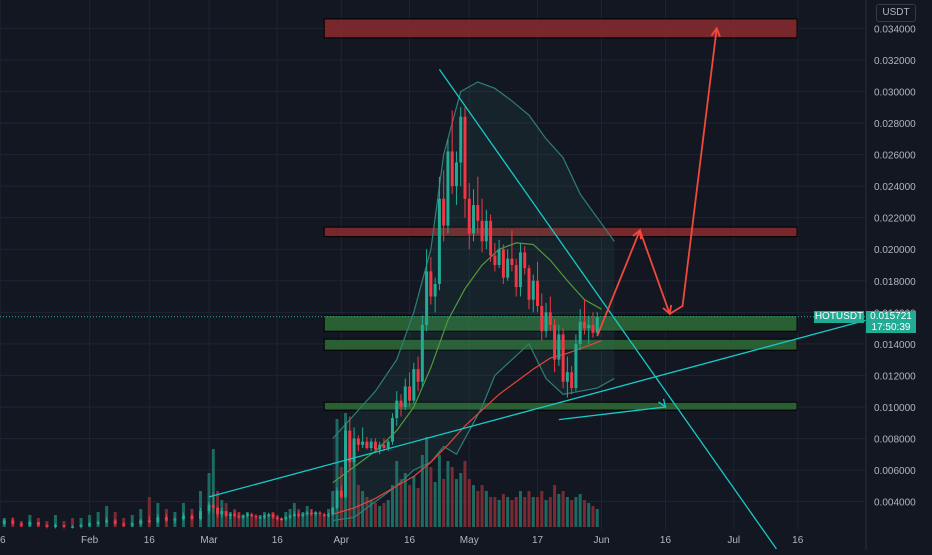 The image size is (932, 555). What do you see at coordinates (895, 187) in the screenshot?
I see `price-tick-label: 0.024000` at bounding box center [895, 187].